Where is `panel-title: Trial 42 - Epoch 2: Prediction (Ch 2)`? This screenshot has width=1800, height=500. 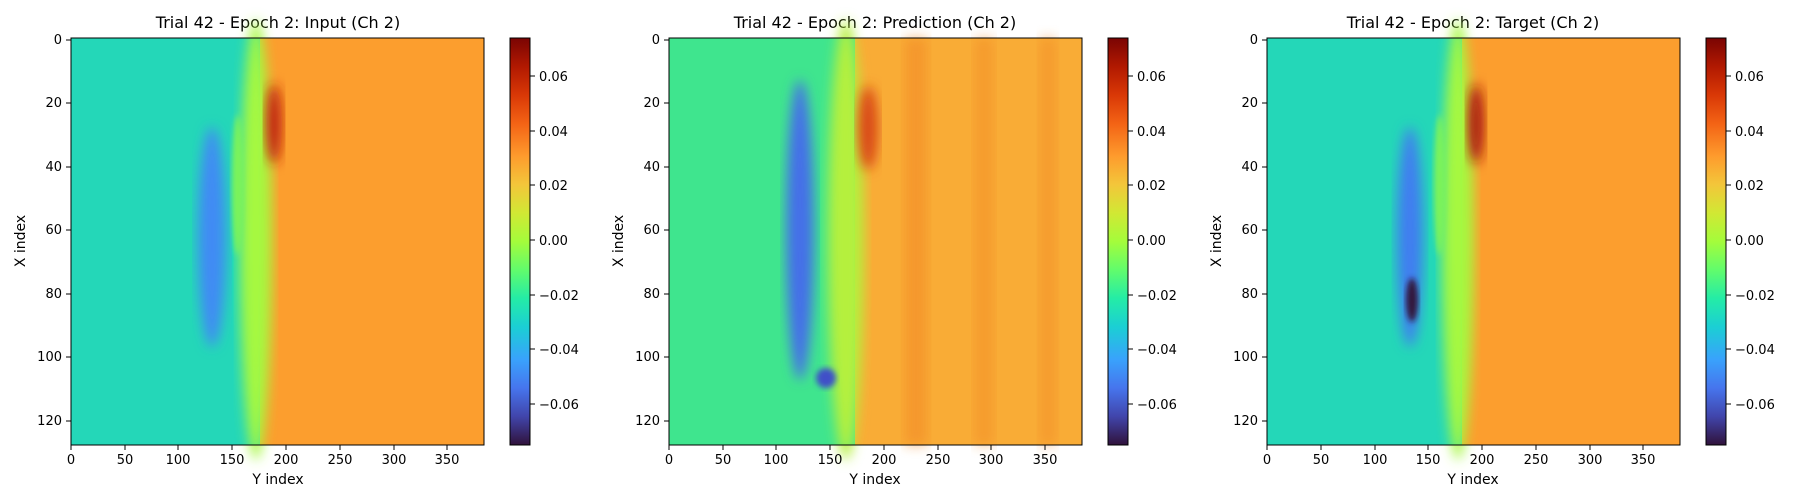
panel-title: Trial 42 - Epoch 2: Prediction (Ch 2) is located at coordinates (874, 22).